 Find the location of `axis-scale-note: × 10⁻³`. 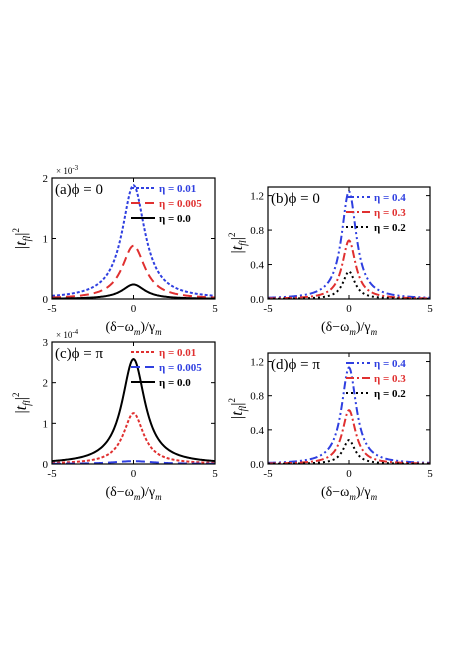

axis-scale-note: × 10⁻³ is located at coordinates (67, 170).